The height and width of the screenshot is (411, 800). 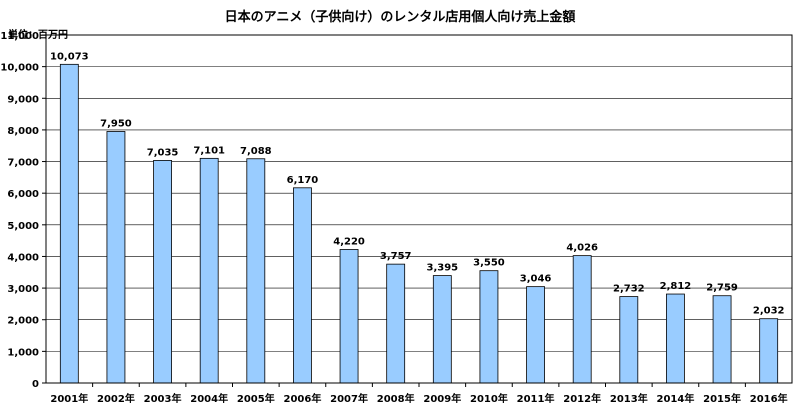 I want to click on y-tick-label: 6,000, so click(x=23, y=194).